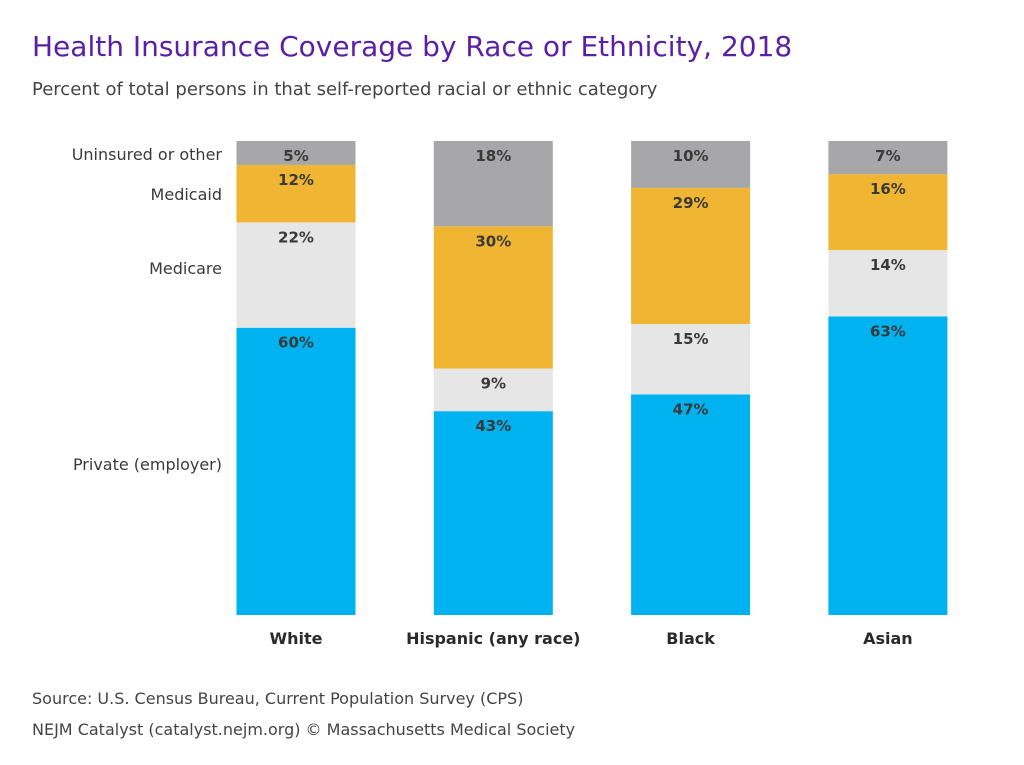 This screenshot has width=1024, height=765. I want to click on data-label-black-uninsured-or-other: 10%, so click(691, 156).